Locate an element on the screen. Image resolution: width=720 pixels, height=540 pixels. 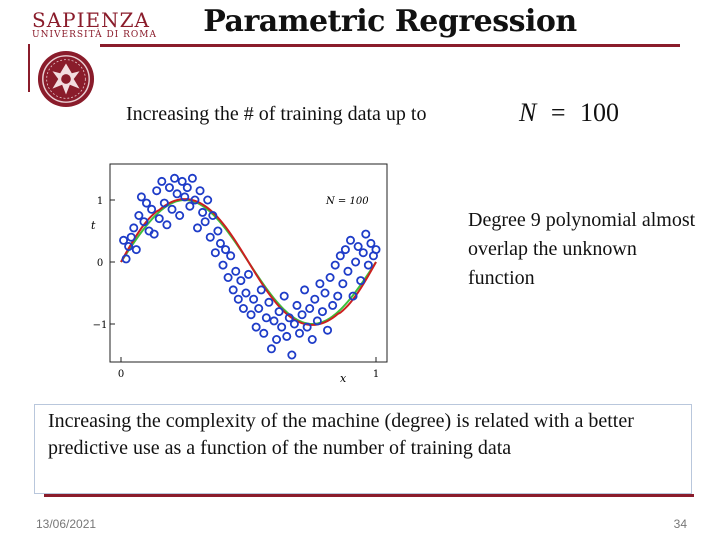
y-tick-label: −1 is located at coordinates (100, 325).